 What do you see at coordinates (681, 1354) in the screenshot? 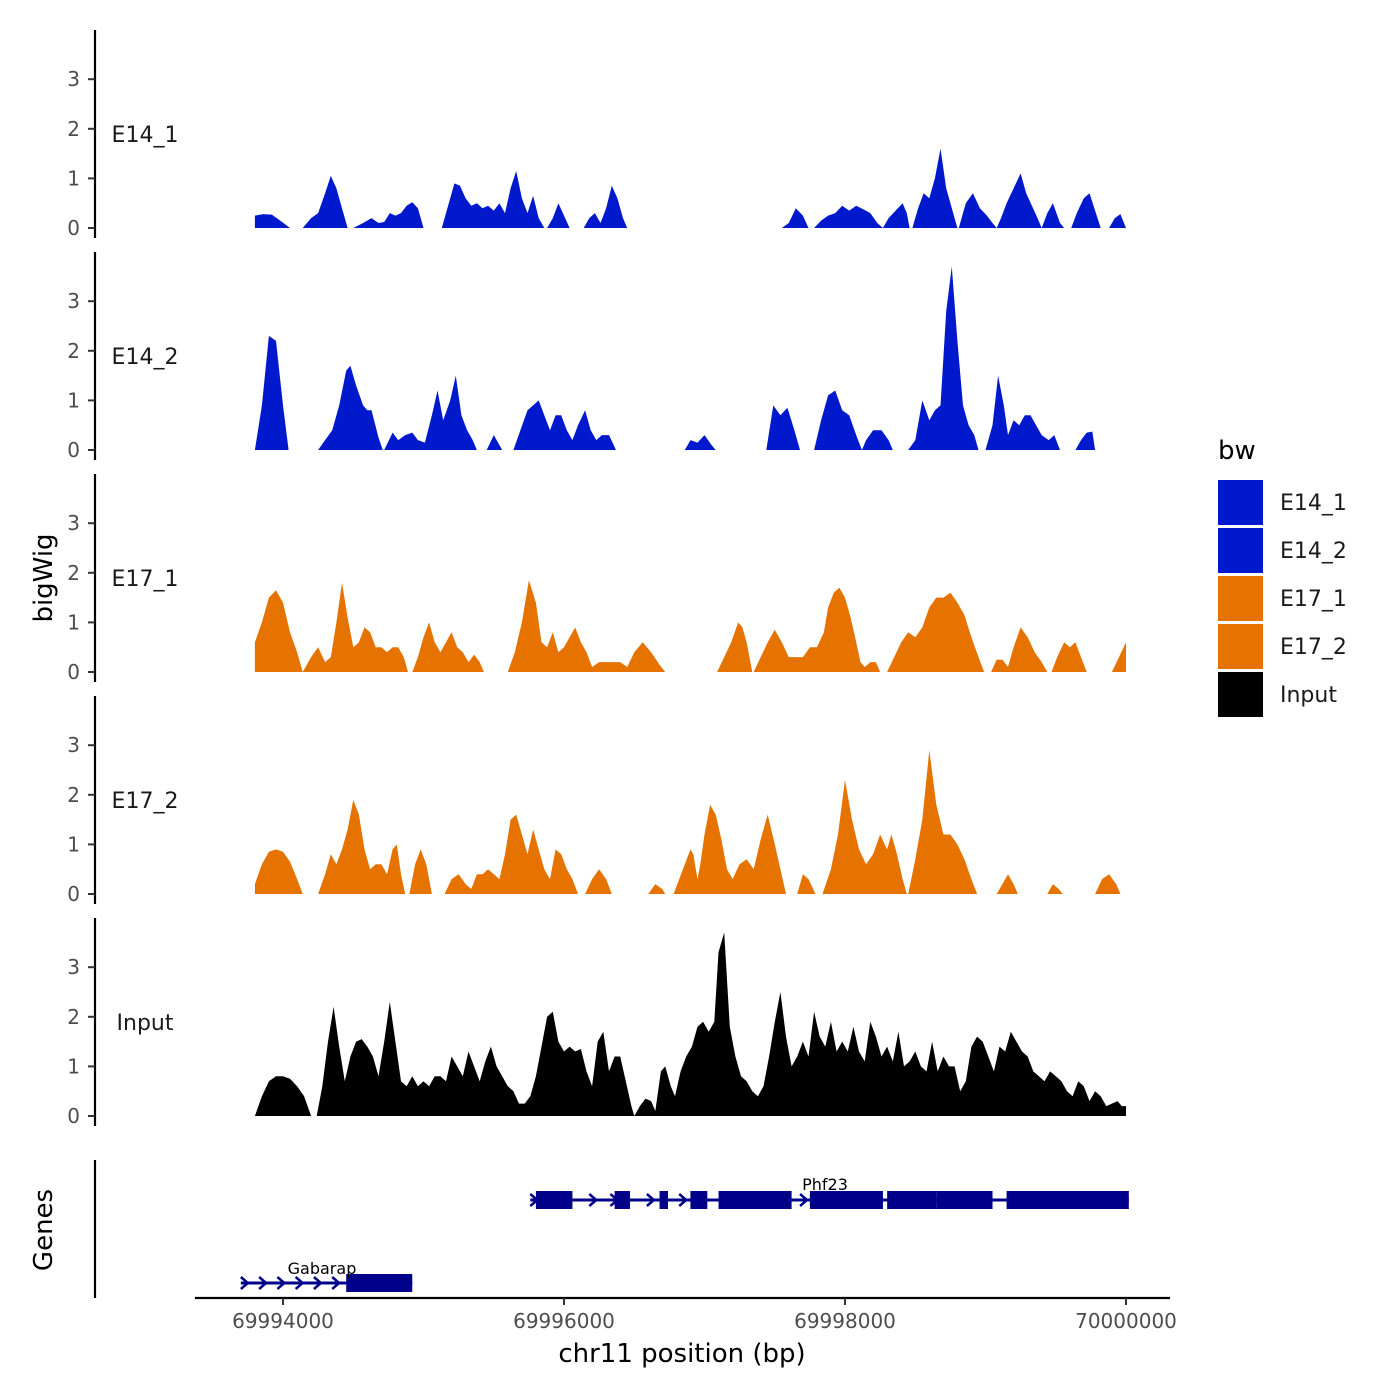
I see `x-axis-title: chr11 position (bp)` at bounding box center [681, 1354].